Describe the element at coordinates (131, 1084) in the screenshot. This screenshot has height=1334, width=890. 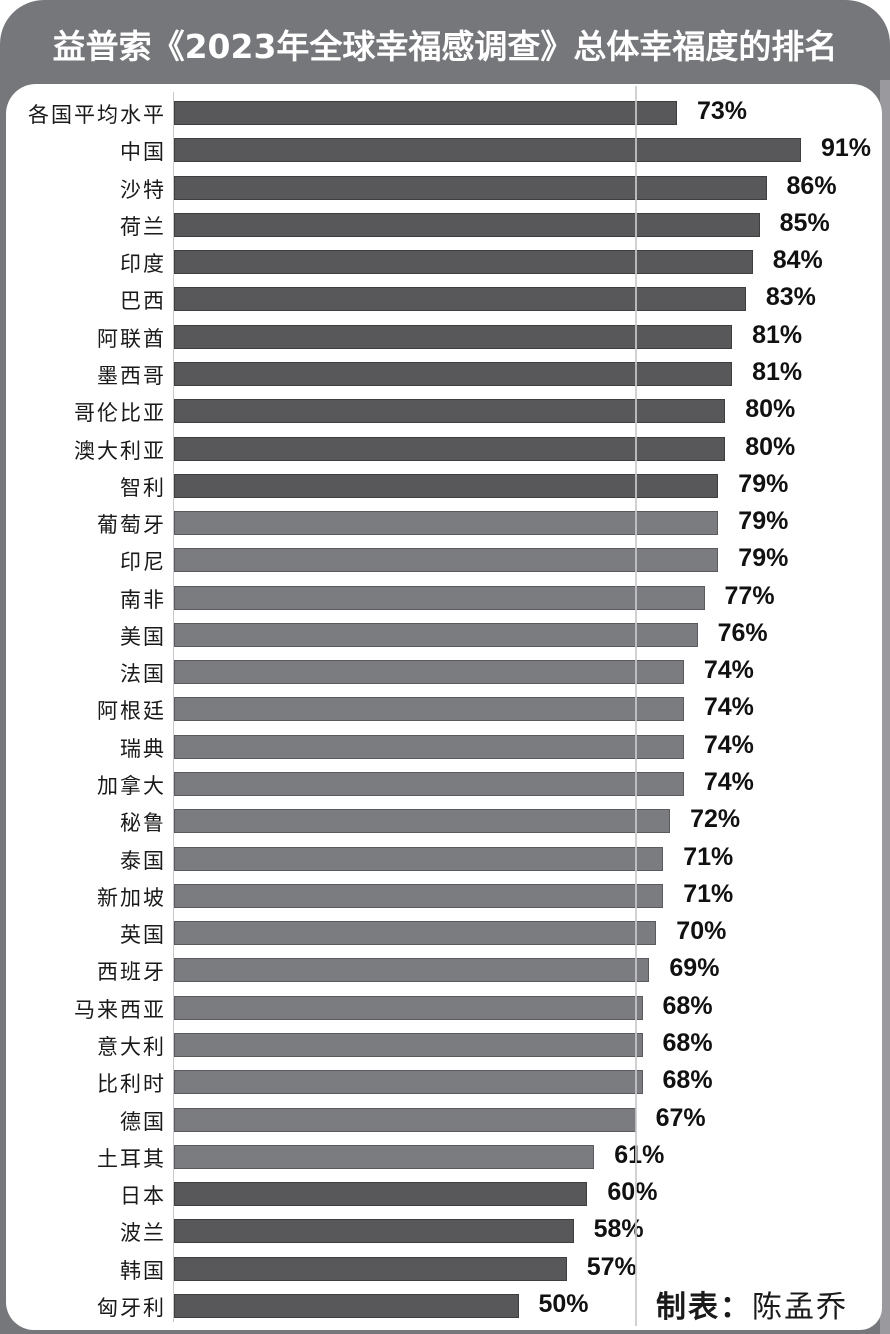
I see `category-label: 比利时` at that location.